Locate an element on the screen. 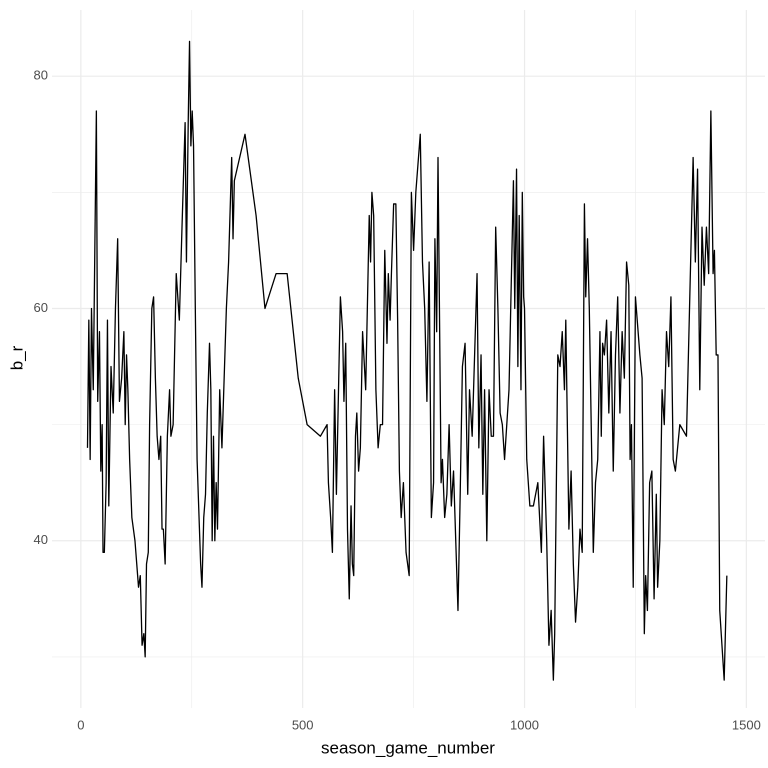 The width and height of the screenshot is (768, 768). x-tick-label: 1000 is located at coordinates (524, 724).